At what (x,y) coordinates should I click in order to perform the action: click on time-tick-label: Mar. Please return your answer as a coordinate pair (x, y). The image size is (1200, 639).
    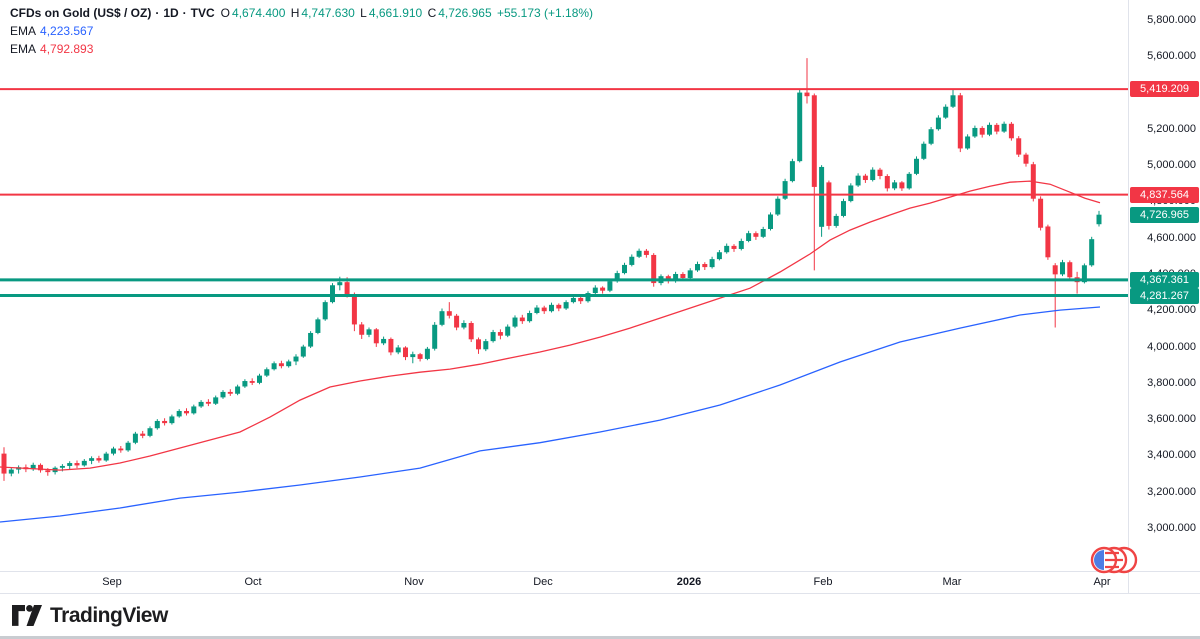
    Looking at the image, I should click on (952, 582).